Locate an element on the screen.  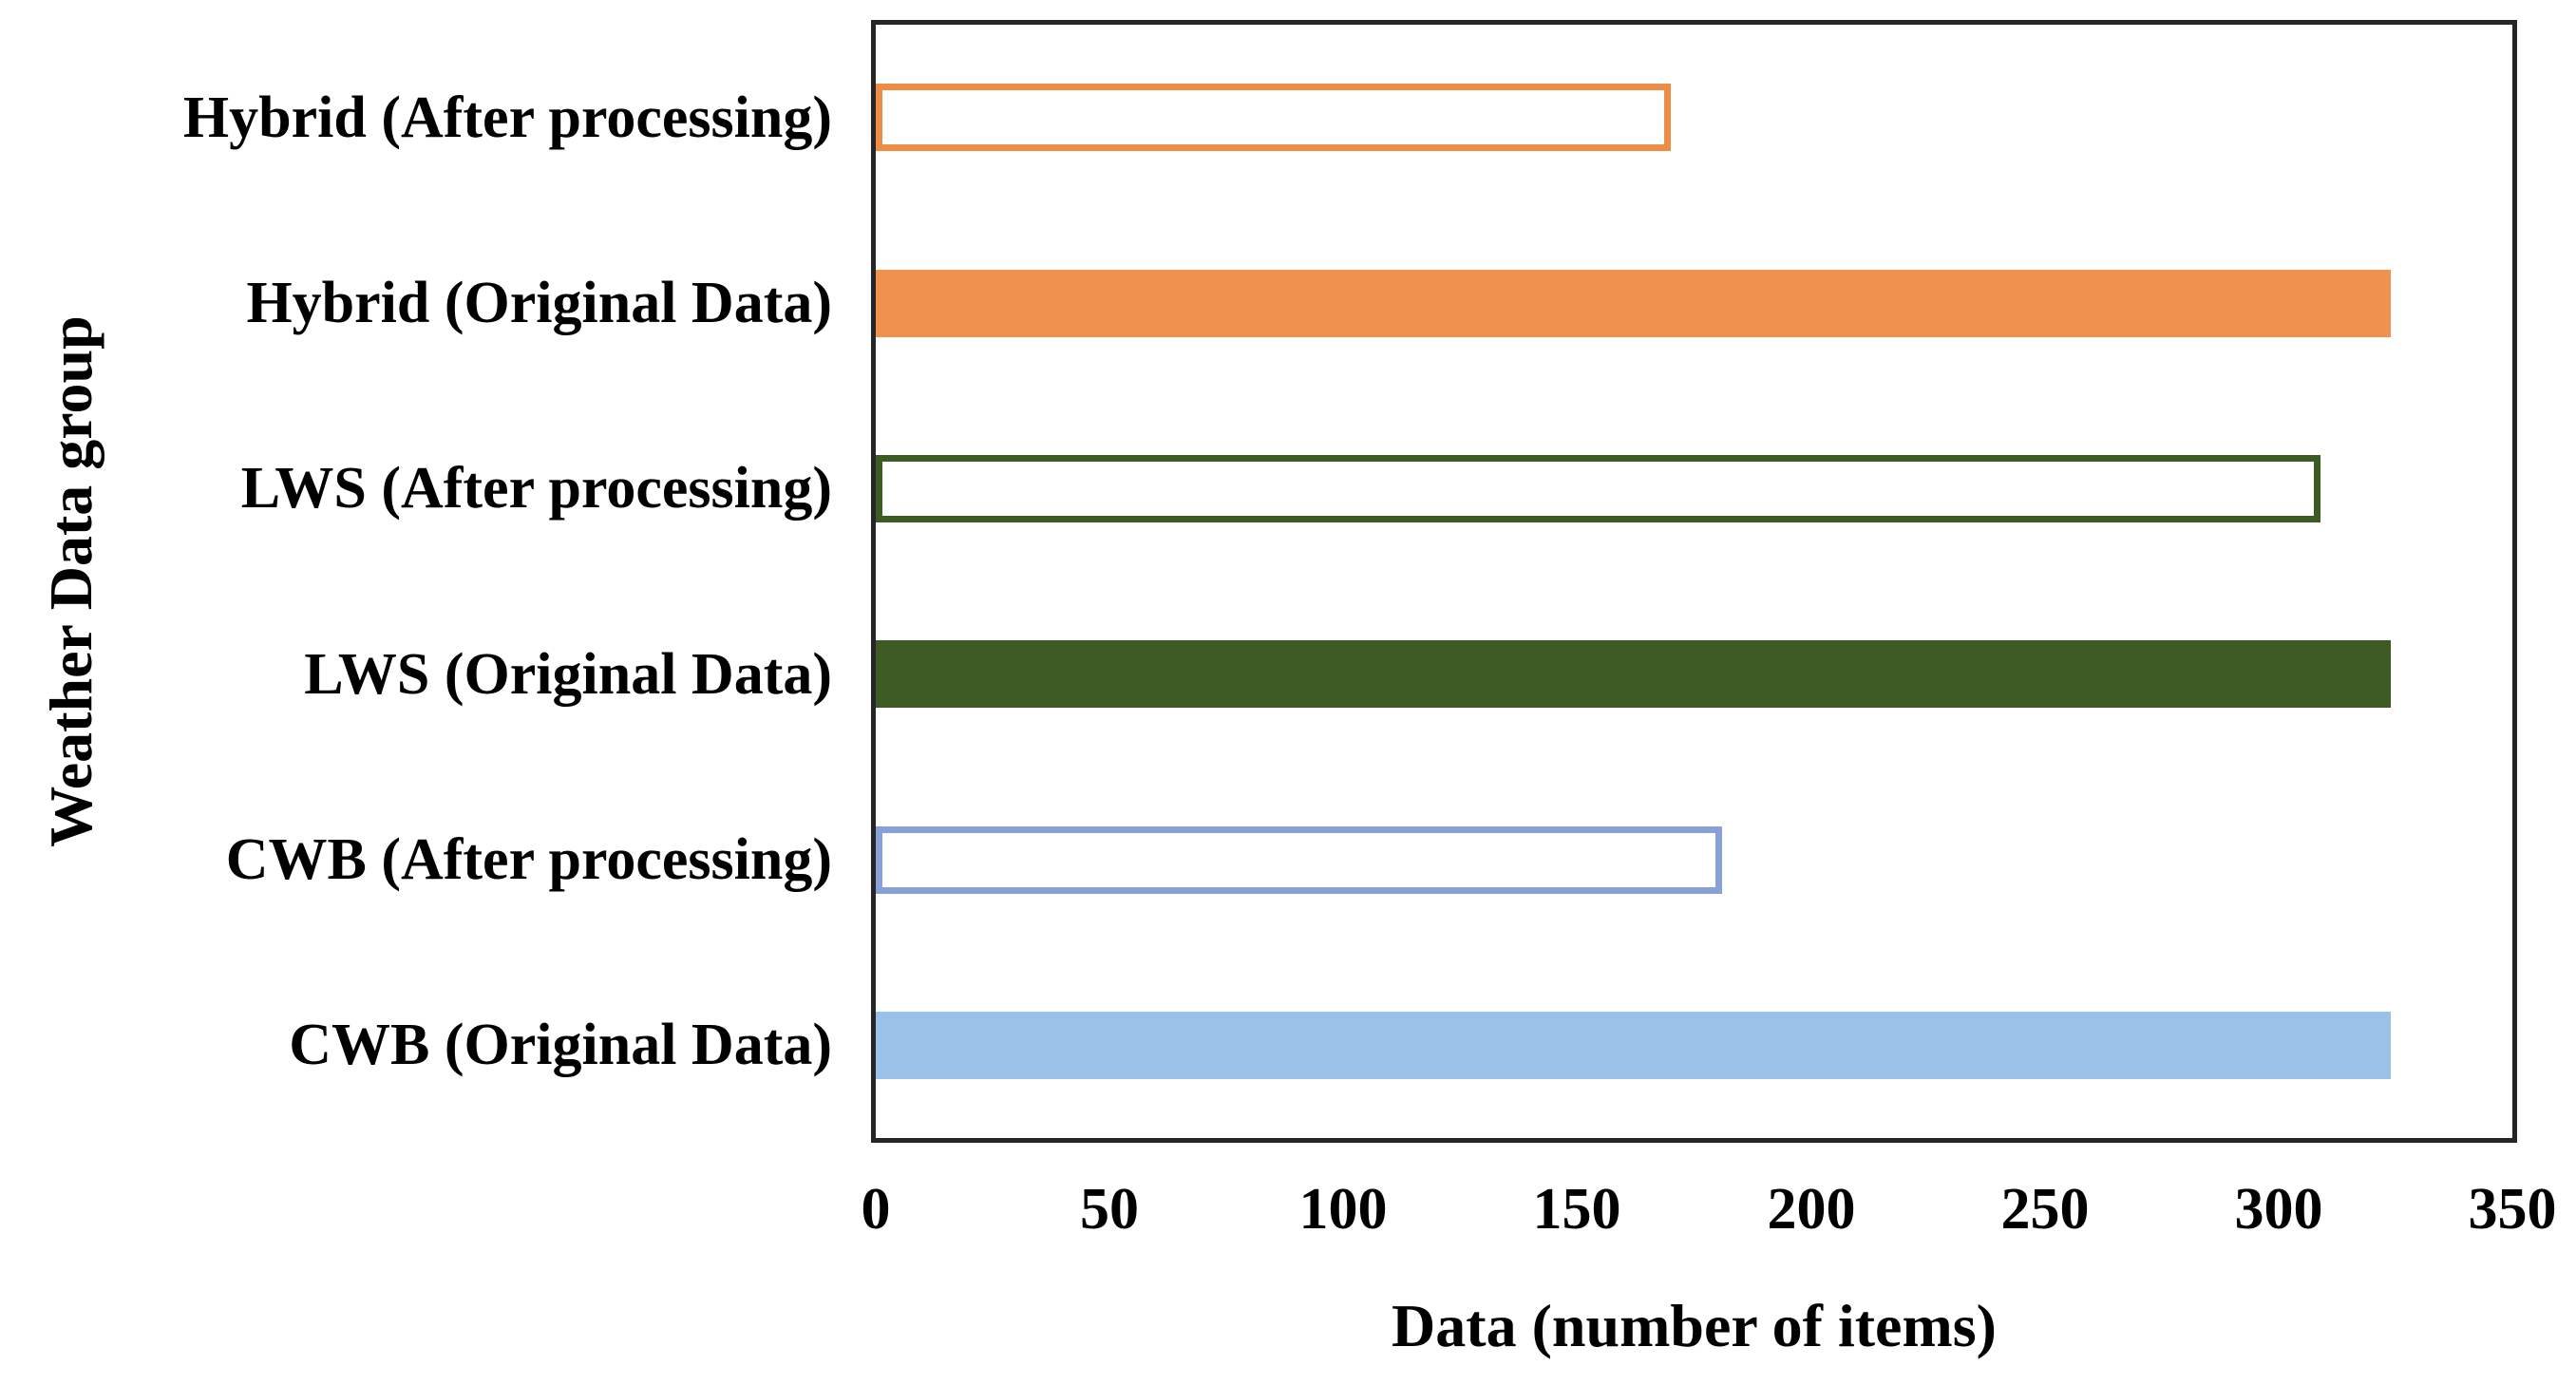
bar-lws-original-data is located at coordinates (1633, 674).